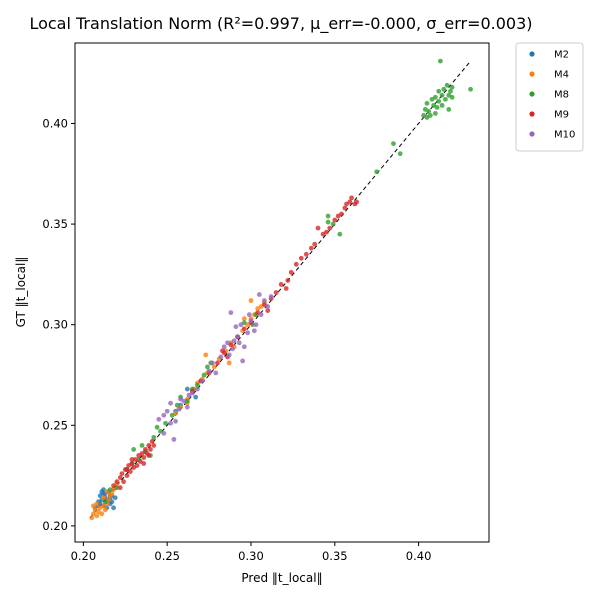  What do you see at coordinates (84, 556) in the screenshot?
I see `x-tick-label: 0.20` at bounding box center [84, 556].